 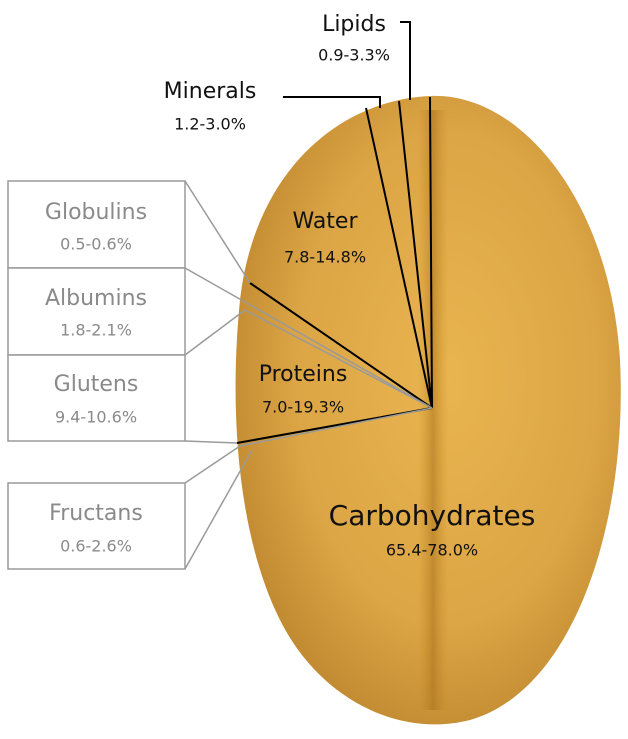 I want to click on fraction-range: 0.5-0.6%, so click(x=96, y=244).